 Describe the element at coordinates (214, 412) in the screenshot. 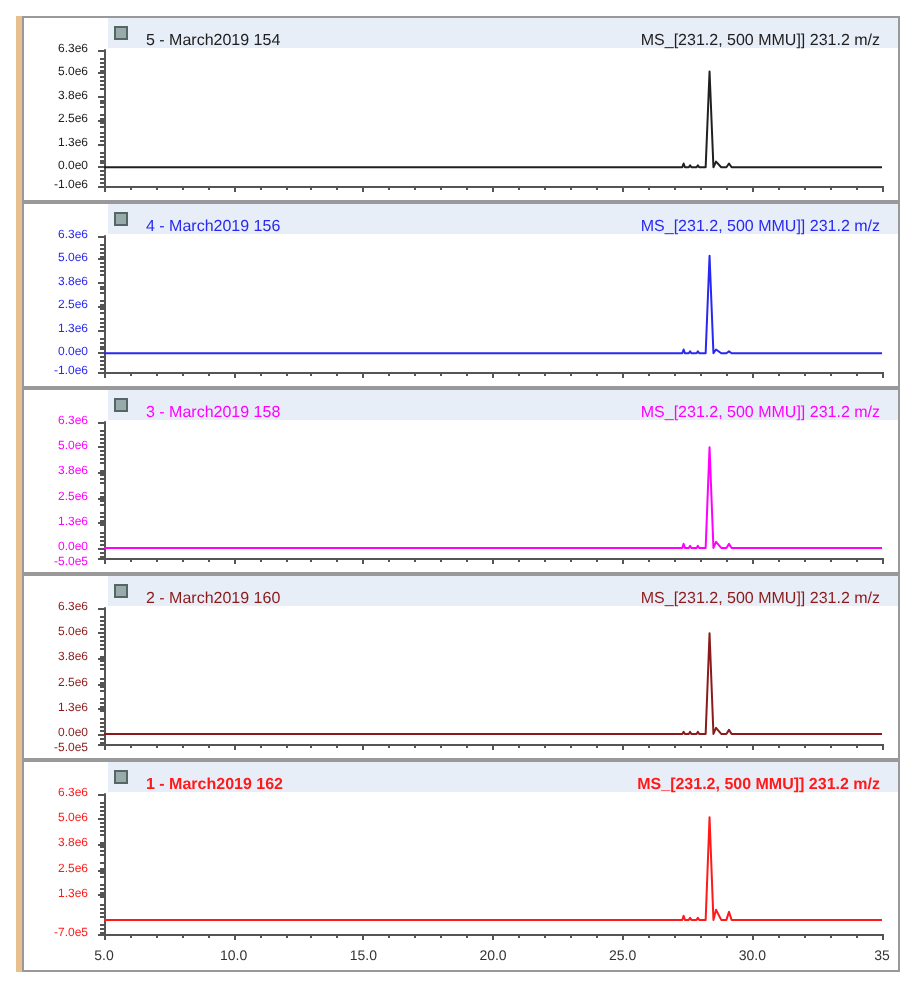

I see `chart-title: 3 - March2019 158` at that location.